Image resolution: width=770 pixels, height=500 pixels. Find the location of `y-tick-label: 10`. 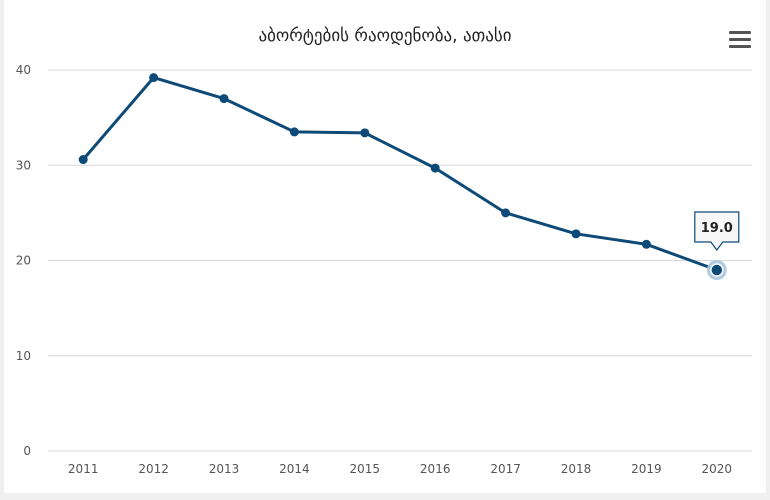

y-tick-label: 10 is located at coordinates (23, 356).